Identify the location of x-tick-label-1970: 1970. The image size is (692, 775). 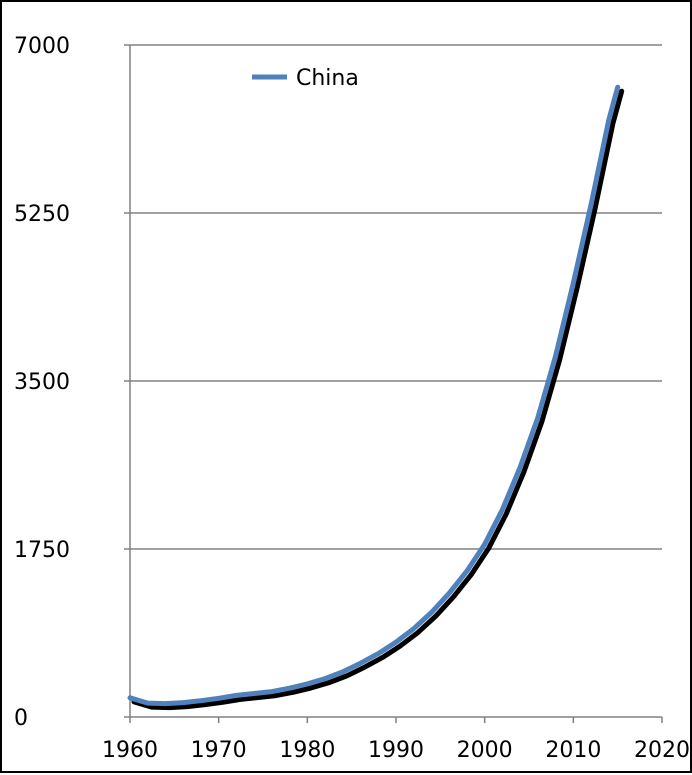
(219, 750).